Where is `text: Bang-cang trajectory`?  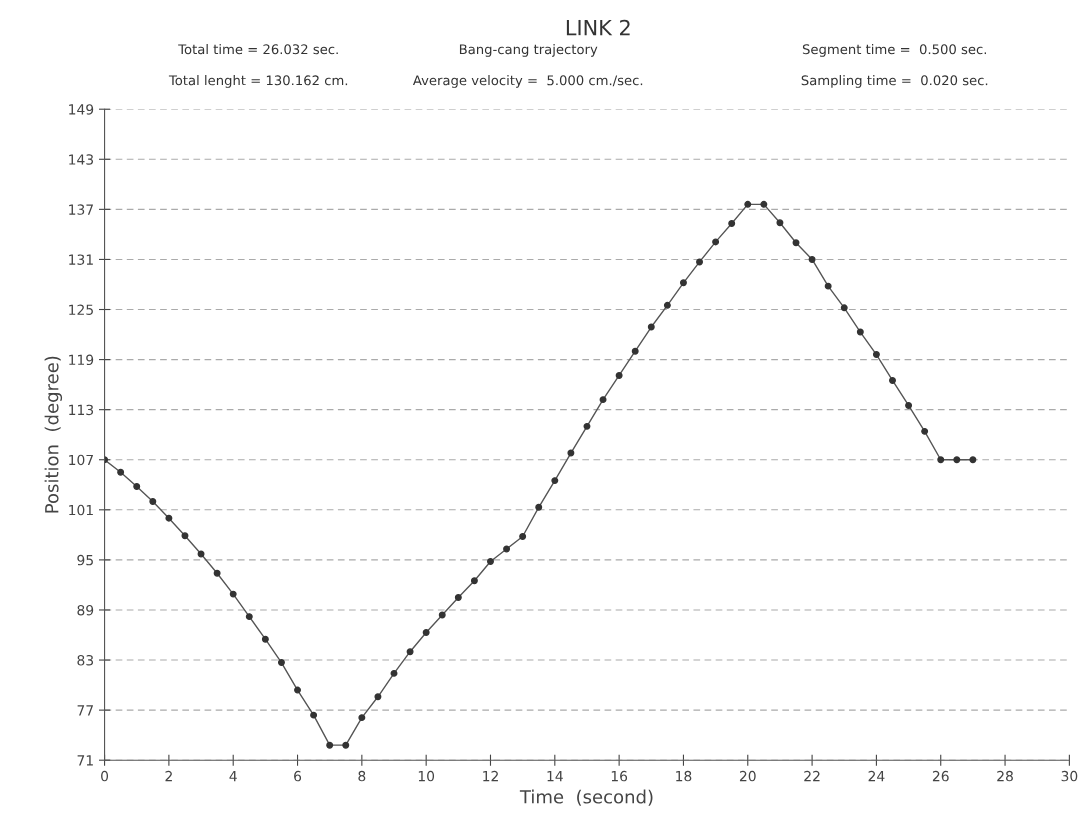
text: Bang-cang trajectory is located at coordinates (528, 50).